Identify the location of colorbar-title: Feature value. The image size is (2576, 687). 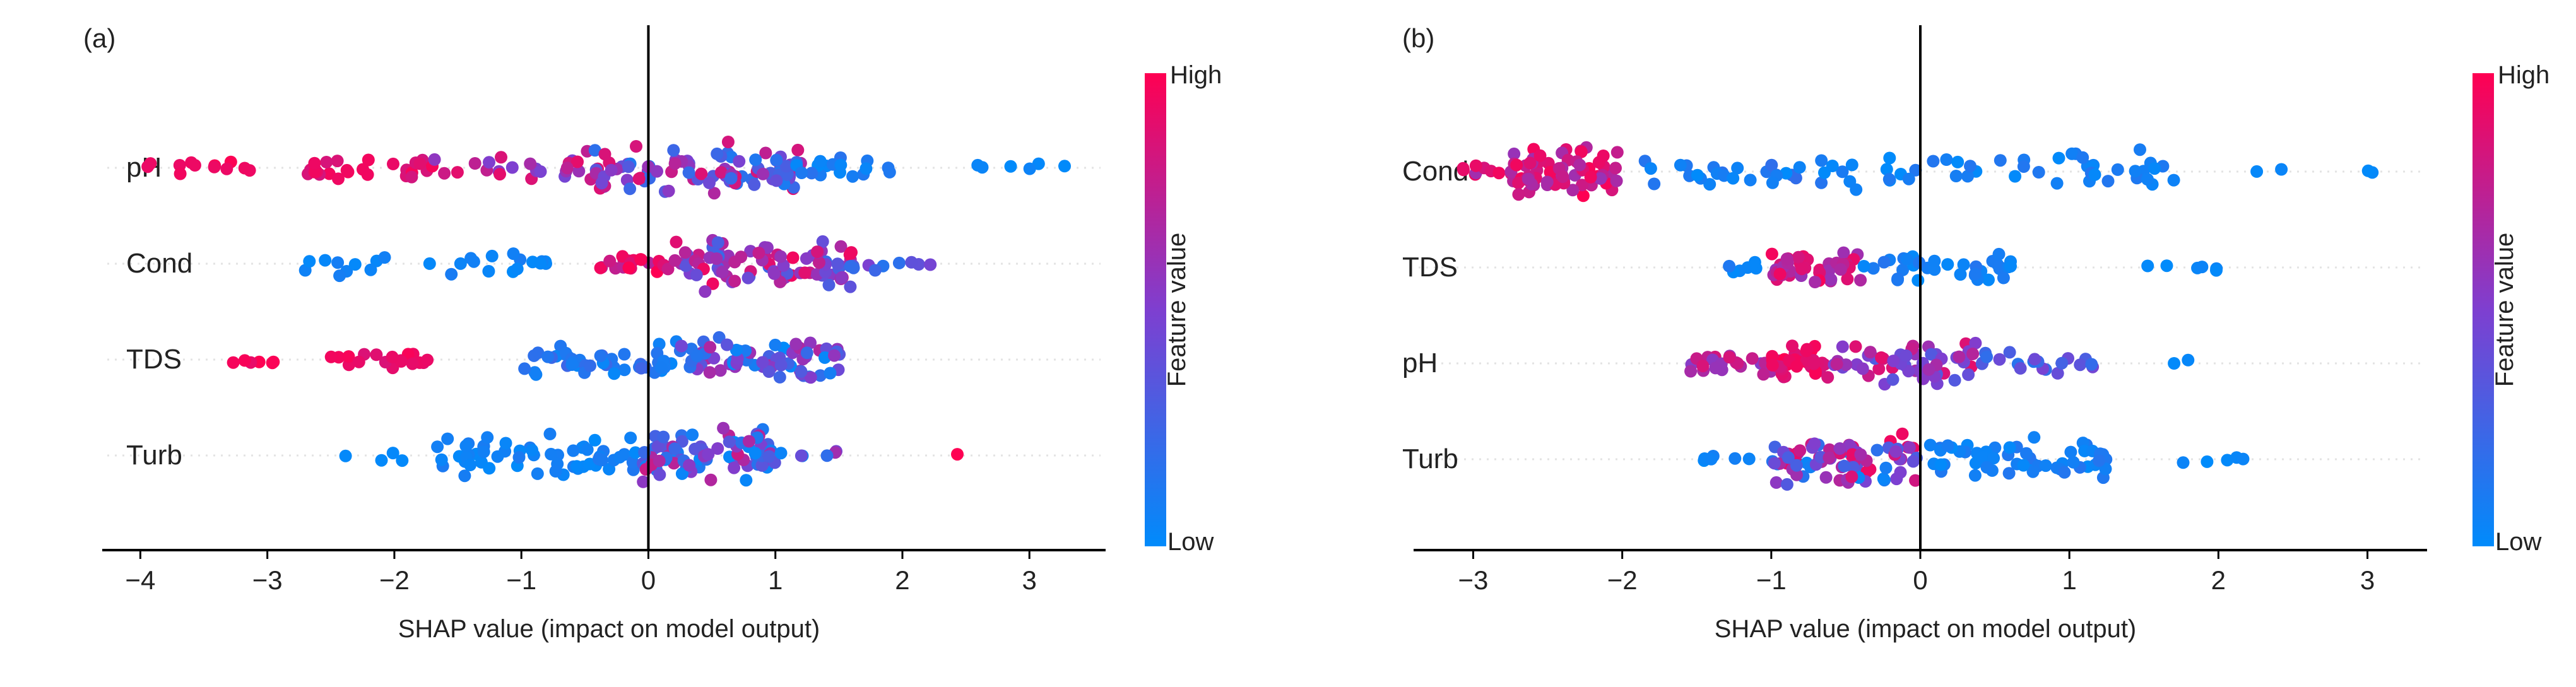
(2505, 310).